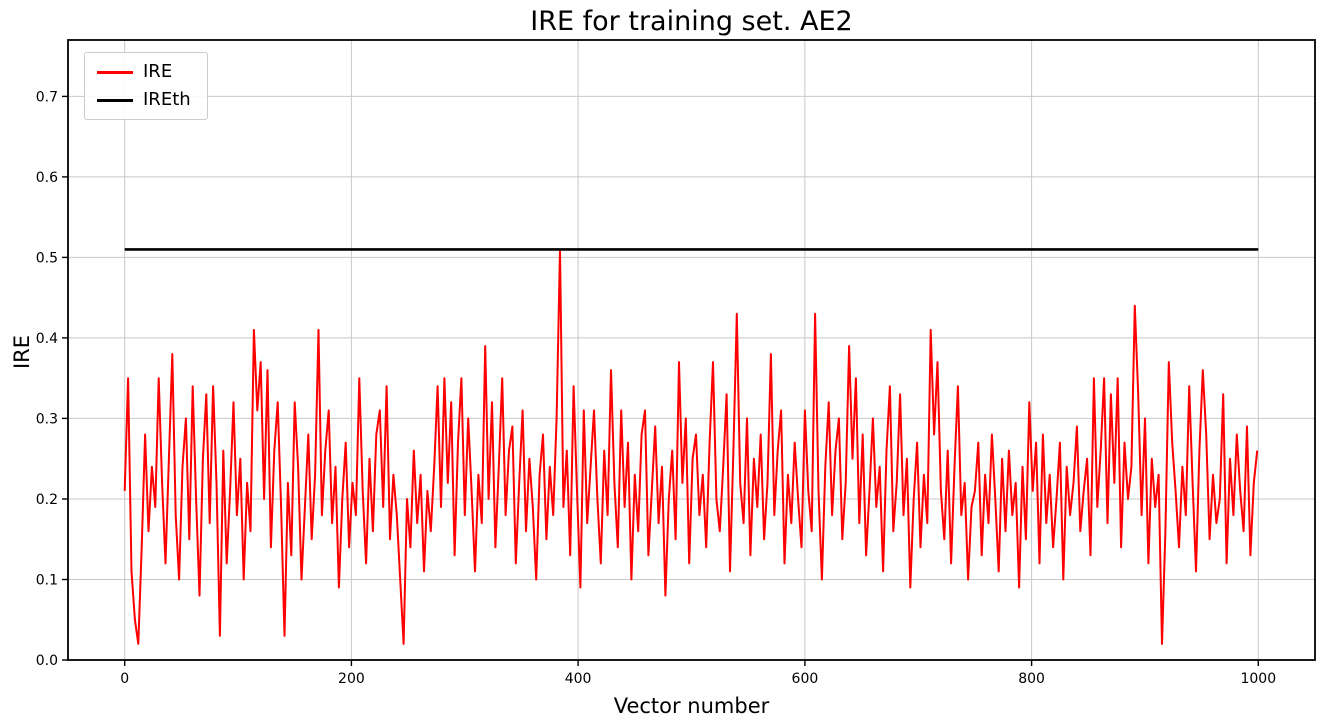 The height and width of the screenshot is (727, 1325). I want to click on legend-label-ire: IRE, so click(158, 71).